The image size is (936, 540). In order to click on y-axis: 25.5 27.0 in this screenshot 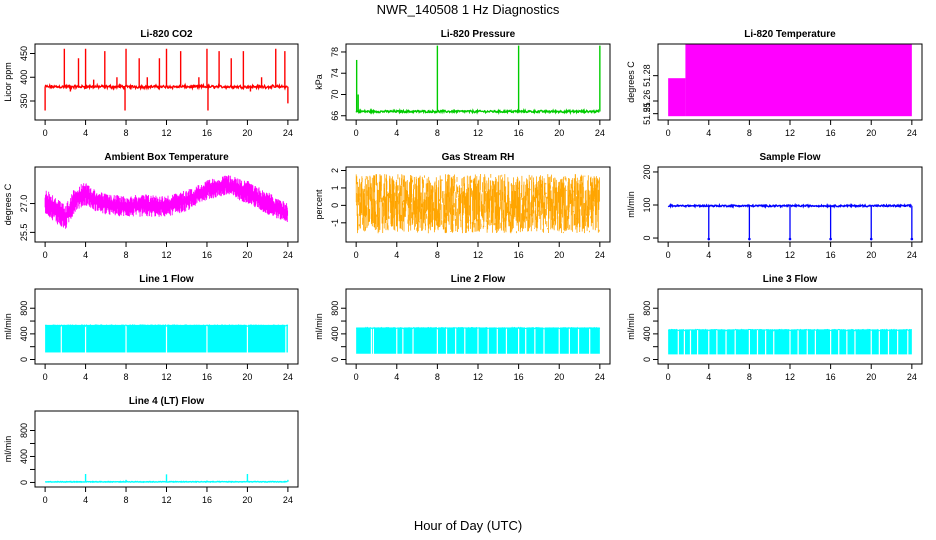, I will do `click(27, 218)`.